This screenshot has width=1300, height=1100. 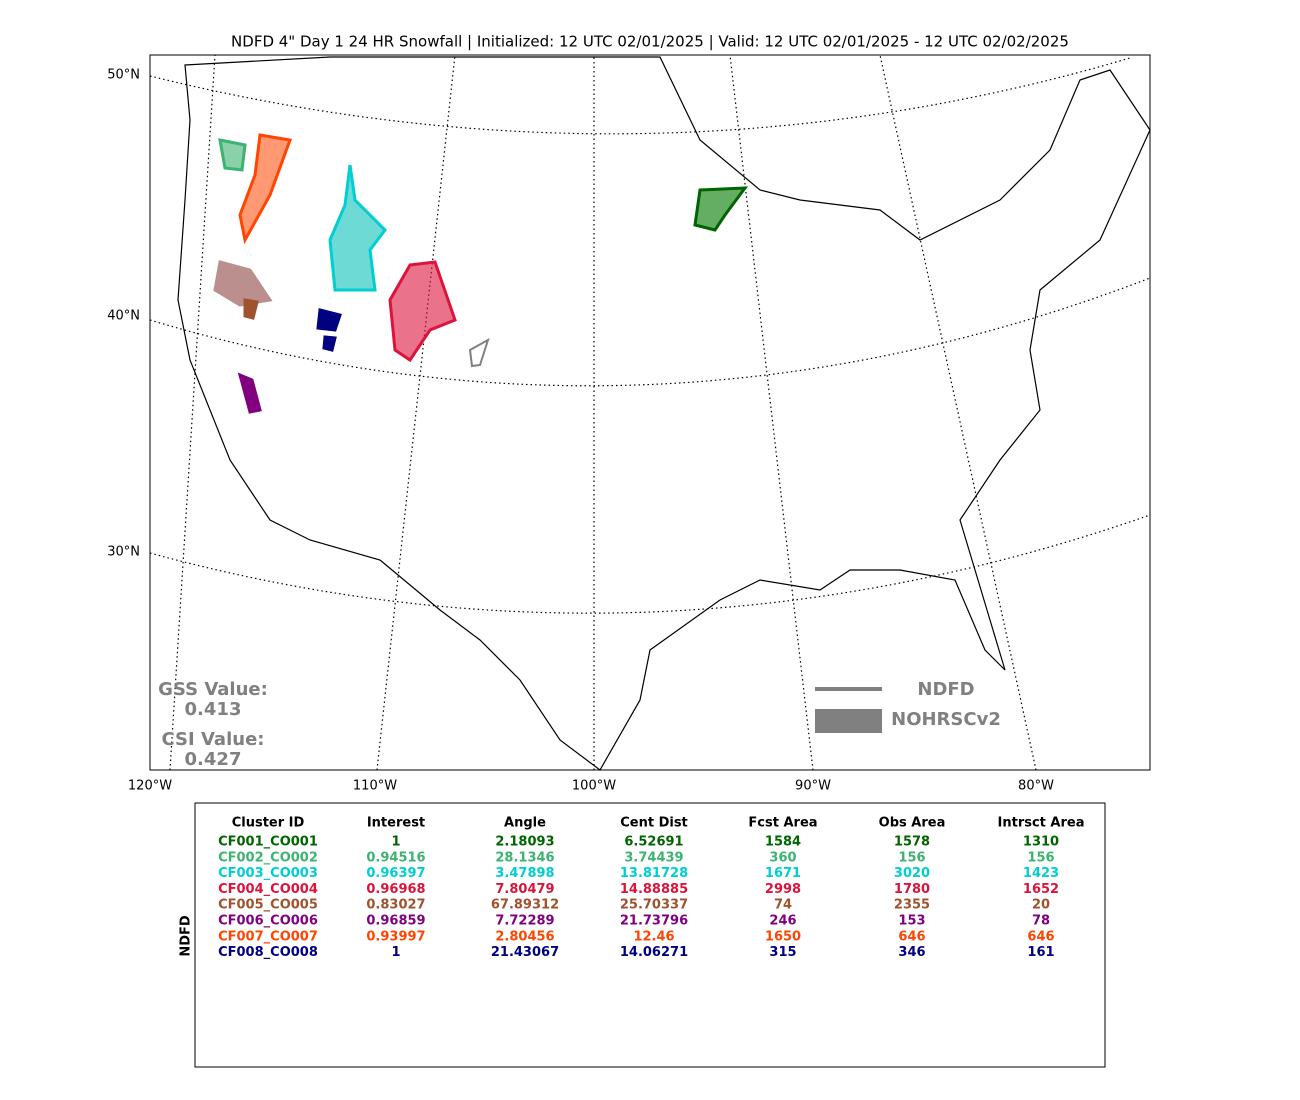 I want to click on table-cell: 1650, so click(x=783, y=936).